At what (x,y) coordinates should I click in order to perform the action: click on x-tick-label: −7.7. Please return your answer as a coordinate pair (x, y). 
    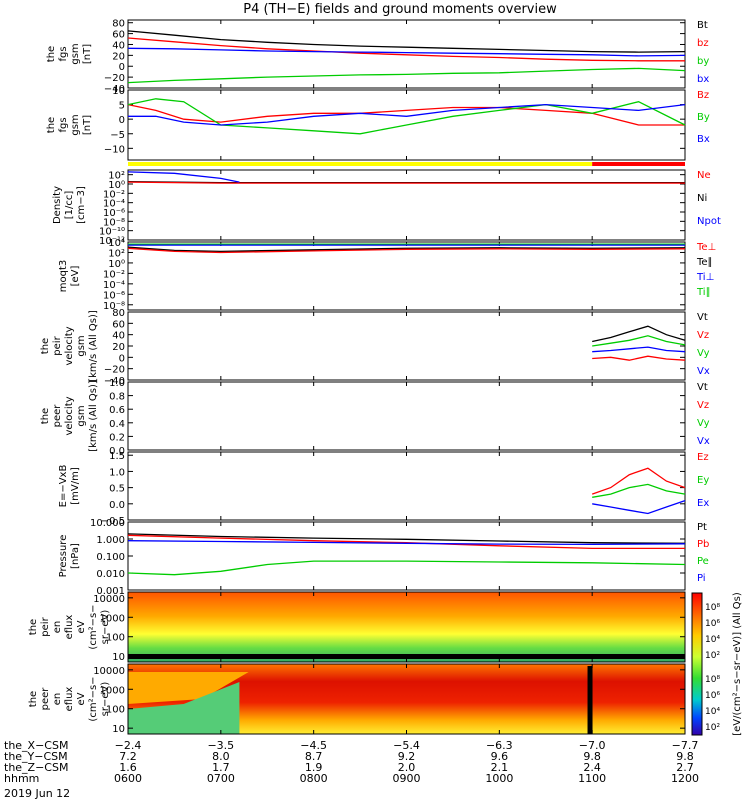
    Looking at the image, I should click on (685, 745).